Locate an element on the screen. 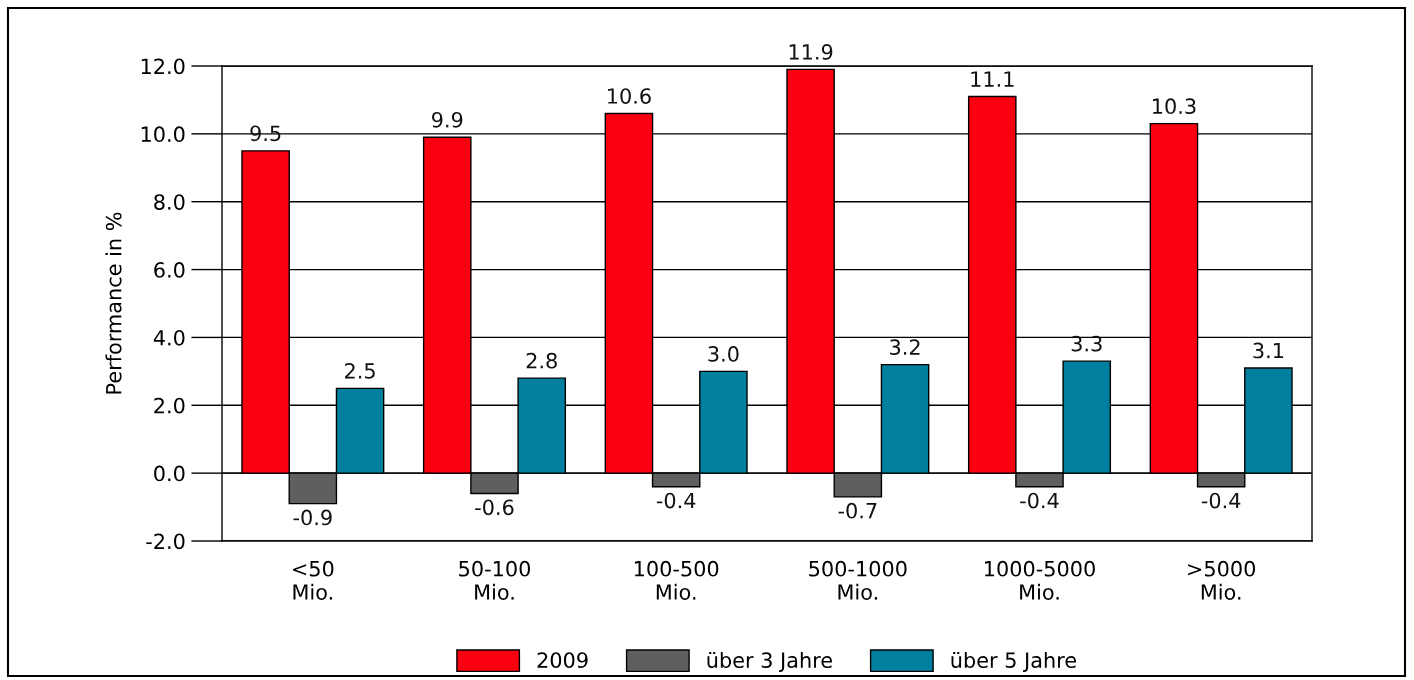 The width and height of the screenshot is (1414, 680). y-tick-label: 8.0 is located at coordinates (169, 202).